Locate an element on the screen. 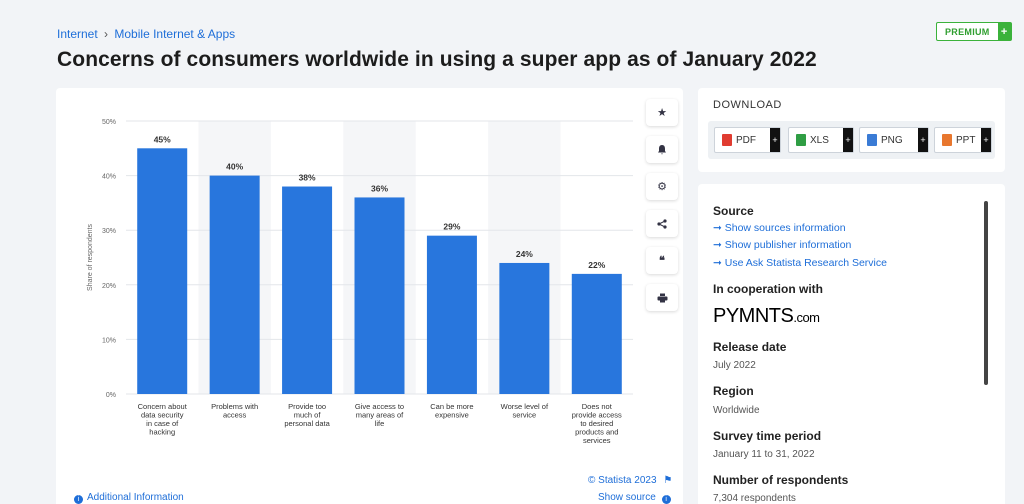  scrollbar is located at coordinates (986, 293).